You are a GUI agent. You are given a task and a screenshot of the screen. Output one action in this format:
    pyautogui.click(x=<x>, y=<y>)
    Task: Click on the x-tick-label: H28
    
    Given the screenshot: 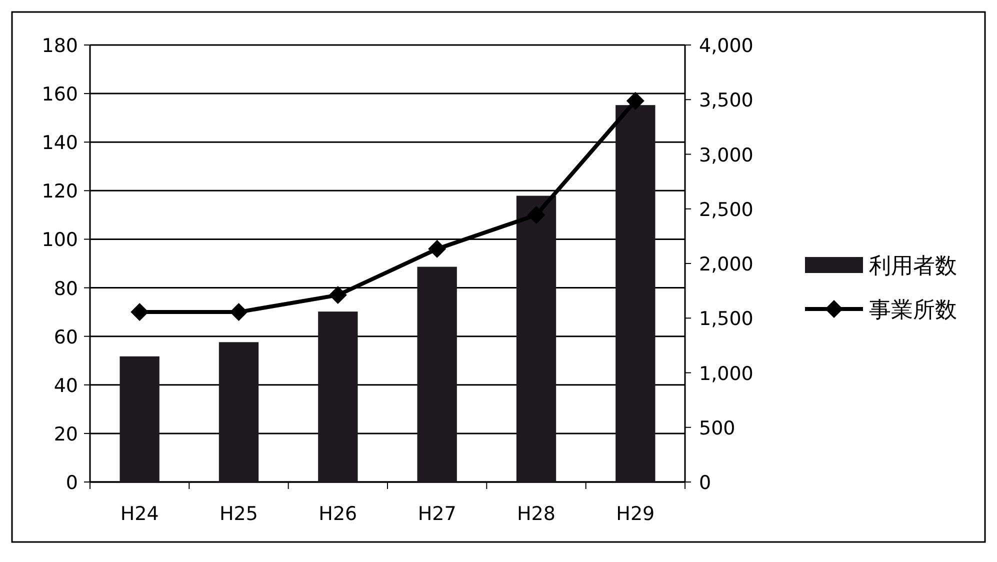 What is the action you would take?
    pyautogui.click(x=536, y=514)
    